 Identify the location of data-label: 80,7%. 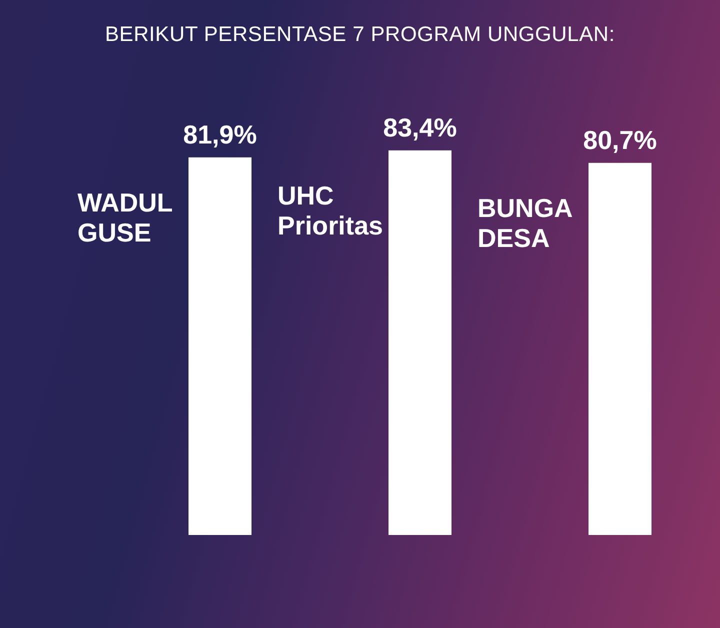
(620, 139).